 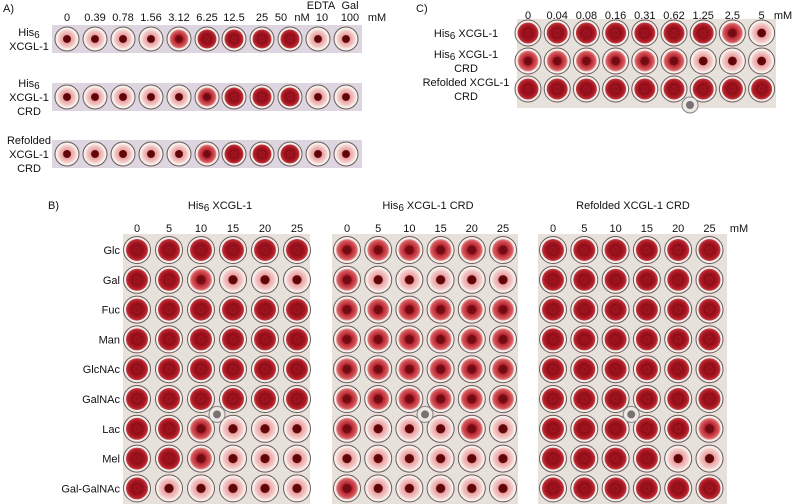 I want to click on panel-c-label: C), so click(x=422, y=9).